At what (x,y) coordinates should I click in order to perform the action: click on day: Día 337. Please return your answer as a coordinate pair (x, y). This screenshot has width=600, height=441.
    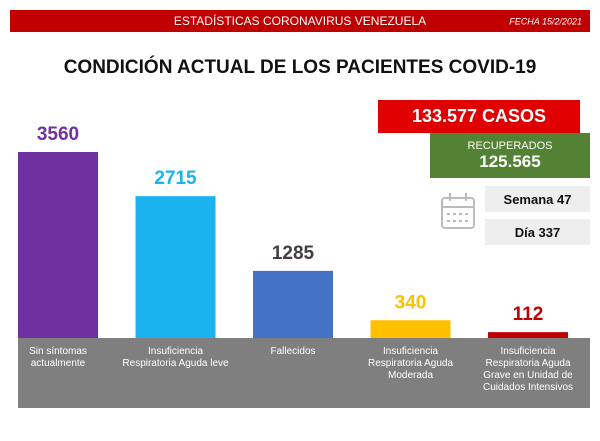
    Looking at the image, I should click on (537, 232).